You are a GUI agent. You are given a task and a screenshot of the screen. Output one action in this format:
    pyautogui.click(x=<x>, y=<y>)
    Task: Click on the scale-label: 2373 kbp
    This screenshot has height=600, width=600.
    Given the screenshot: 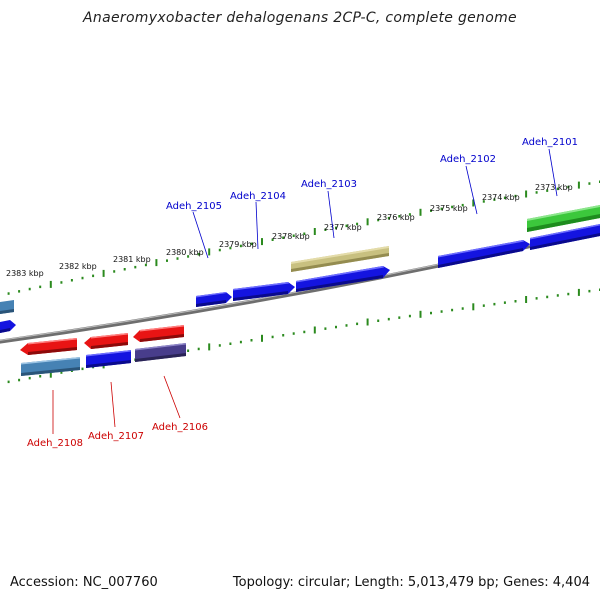 What is the action you would take?
    pyautogui.click(x=554, y=187)
    